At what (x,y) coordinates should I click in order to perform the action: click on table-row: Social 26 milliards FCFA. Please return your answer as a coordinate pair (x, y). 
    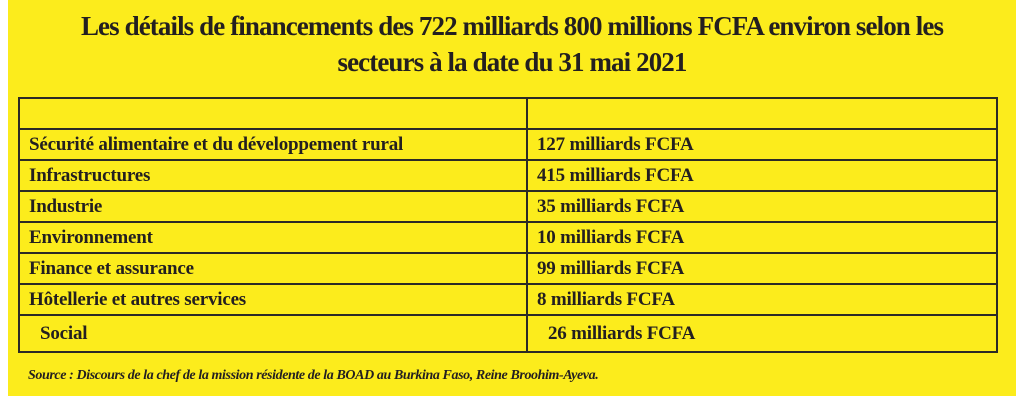
    Looking at the image, I should click on (508, 333).